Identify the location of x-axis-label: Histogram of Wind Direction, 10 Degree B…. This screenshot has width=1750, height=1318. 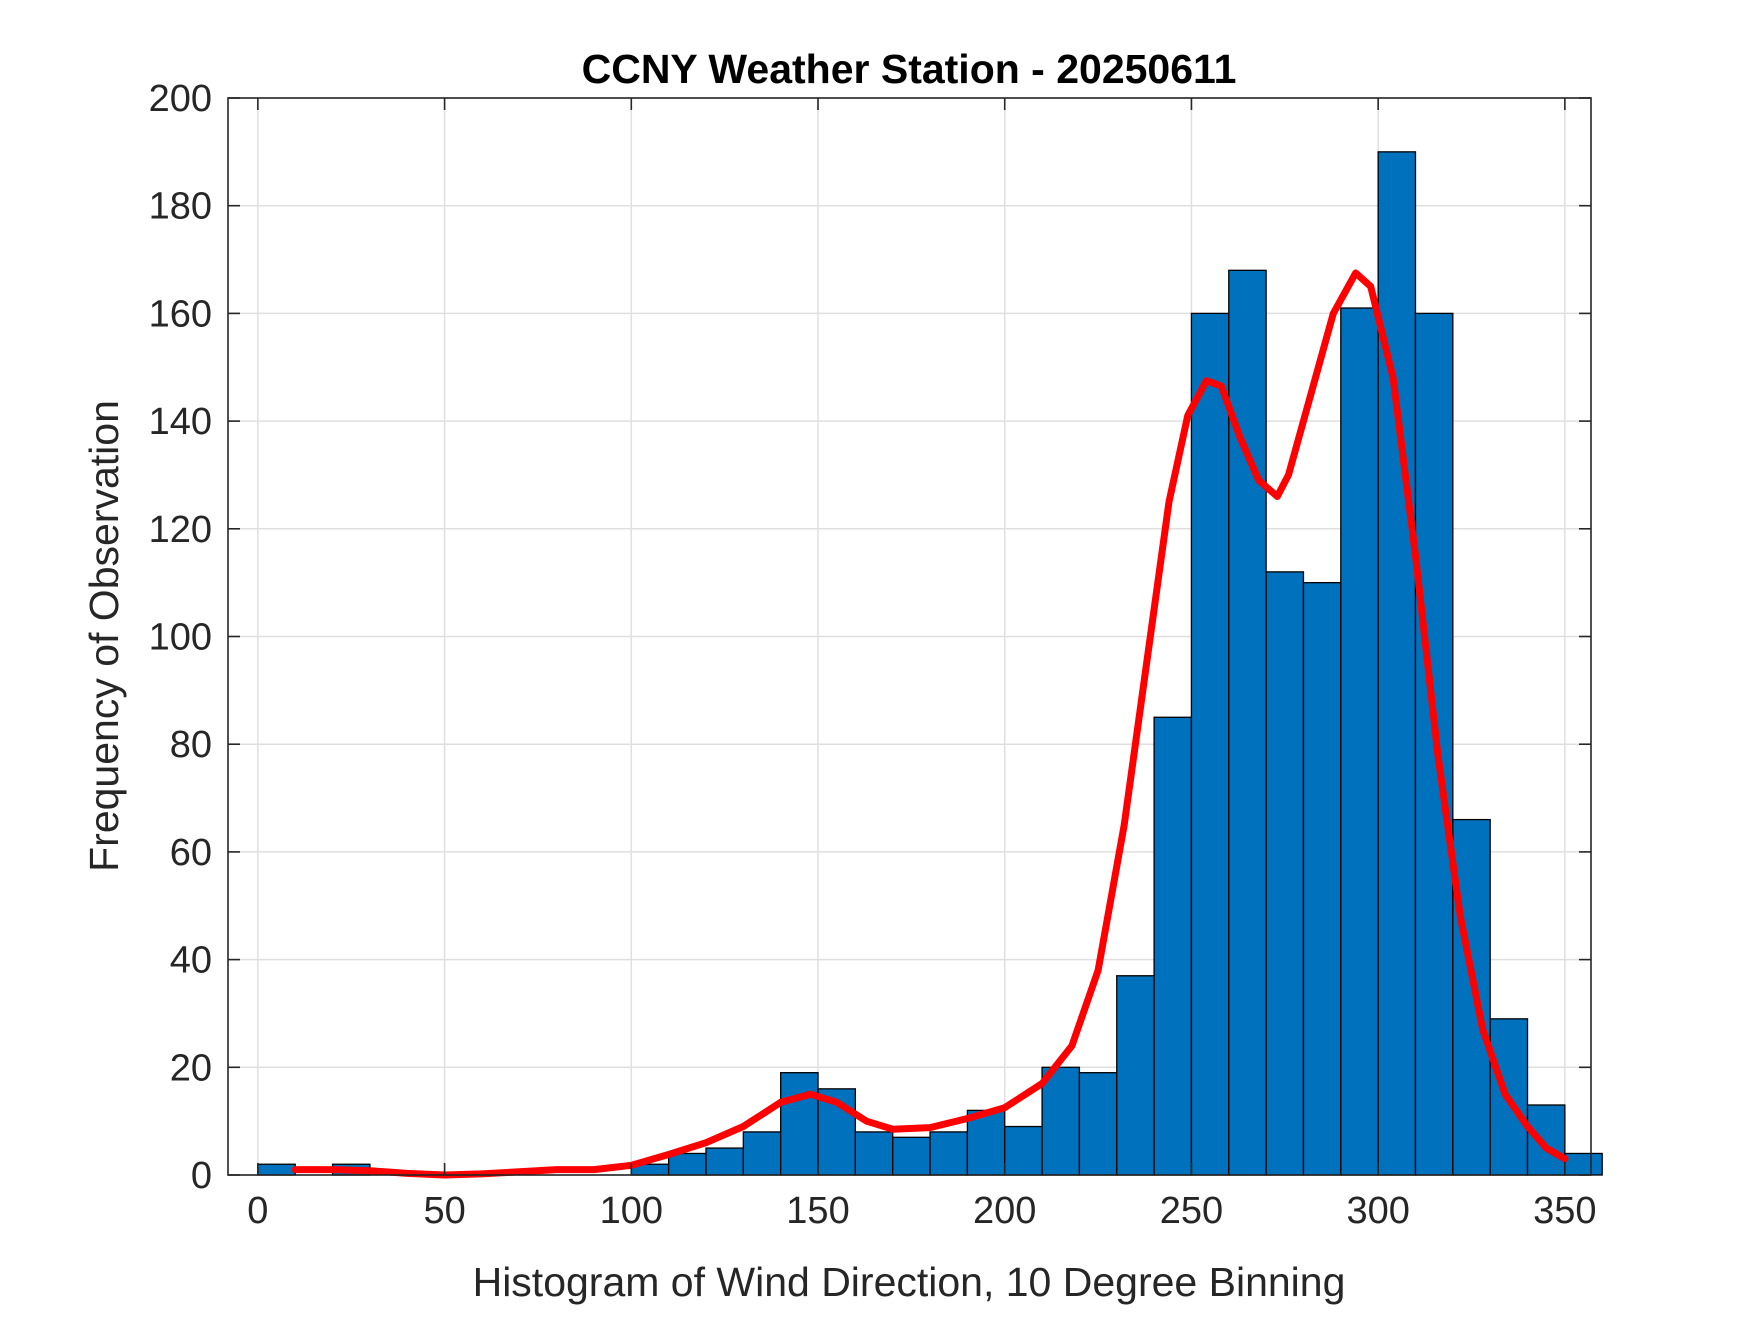
(909, 1282).